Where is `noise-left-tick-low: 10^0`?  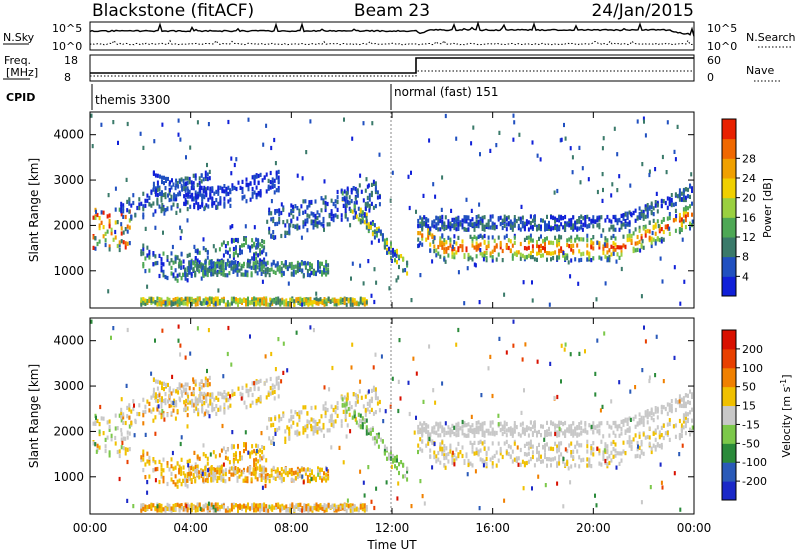
noise-left-tick-low: 10^0 is located at coordinates (67, 46).